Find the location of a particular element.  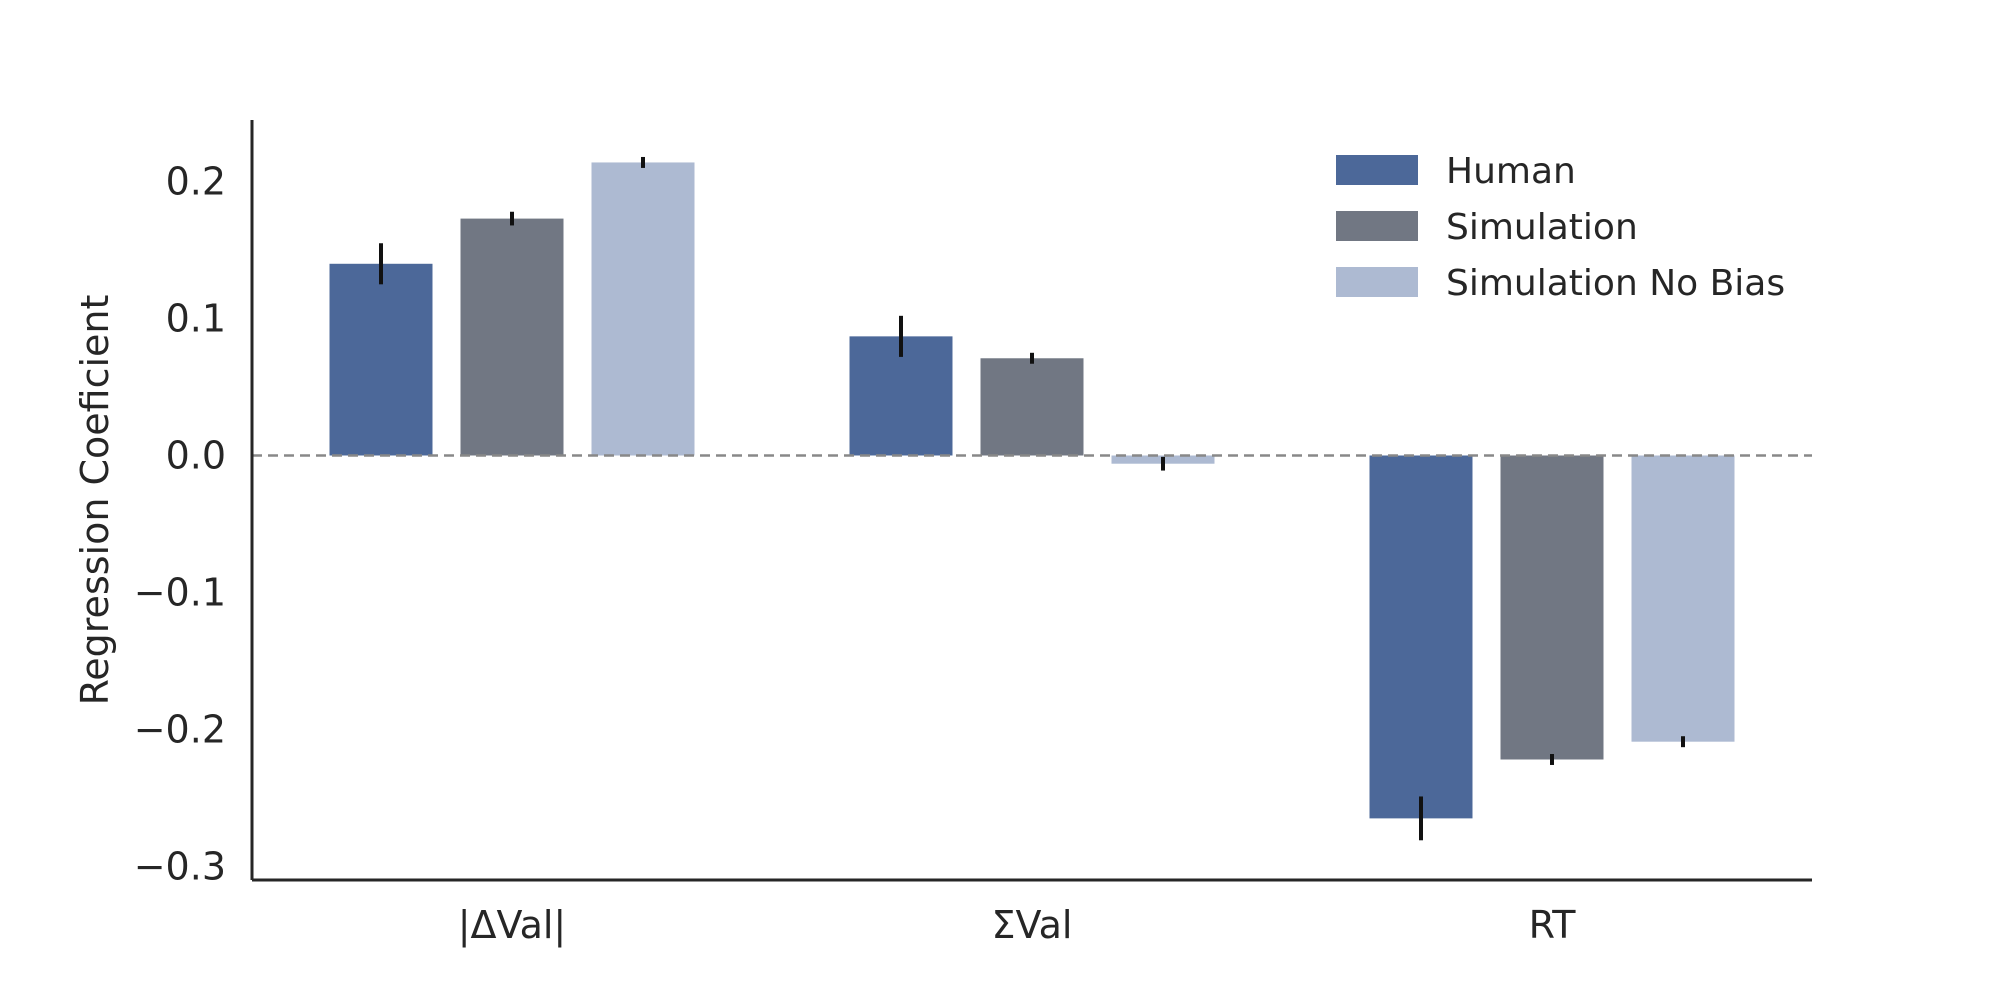

y-axis-label: Regression Coeficient is located at coordinates (95, 500).